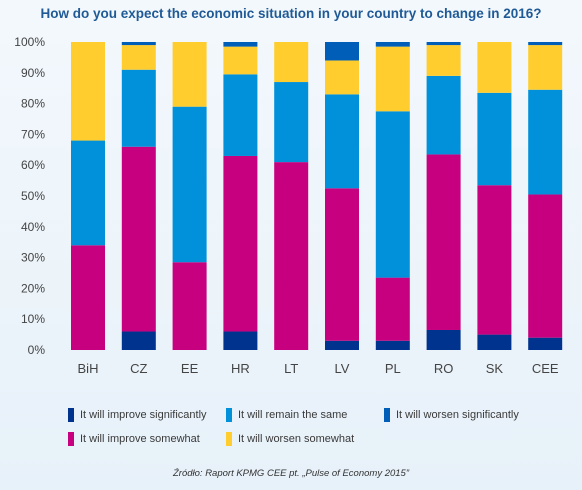 Image resolution: width=582 pixels, height=490 pixels. What do you see at coordinates (318, 368) in the screenshot?
I see `x-axis-ticks: BiH CZ EE HR LT LV PL RO SK CEE` at bounding box center [318, 368].